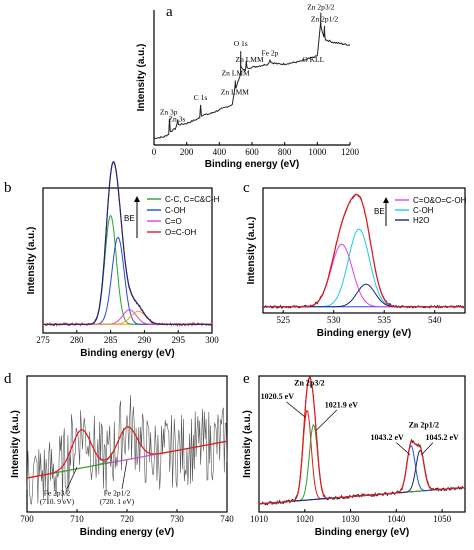 The height and width of the screenshot is (550, 474). I want to click on a-x-tick-label: 1000, so click(317, 152).